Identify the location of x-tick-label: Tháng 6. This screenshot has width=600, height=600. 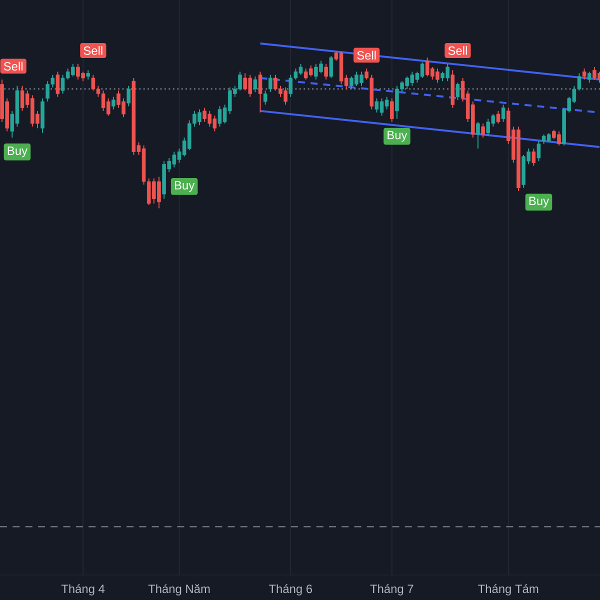
(290, 590).